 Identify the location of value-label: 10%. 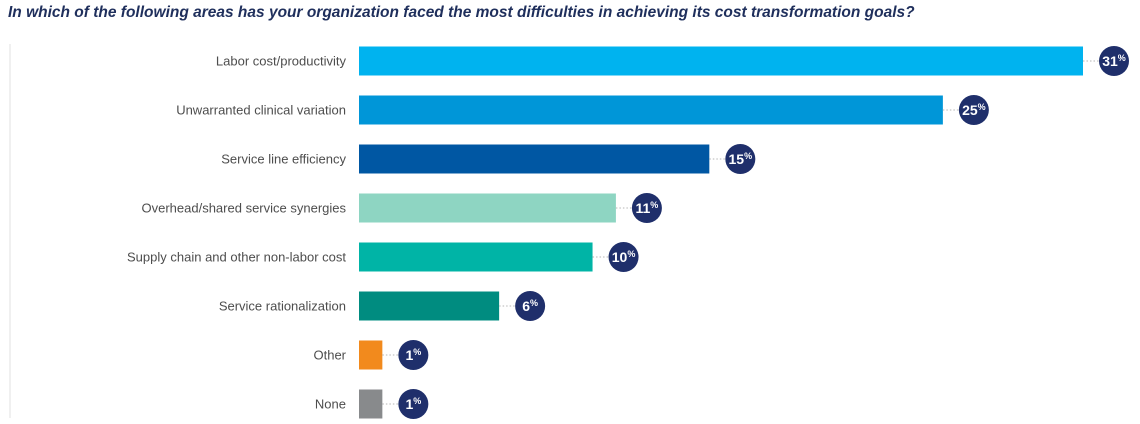
(624, 257).